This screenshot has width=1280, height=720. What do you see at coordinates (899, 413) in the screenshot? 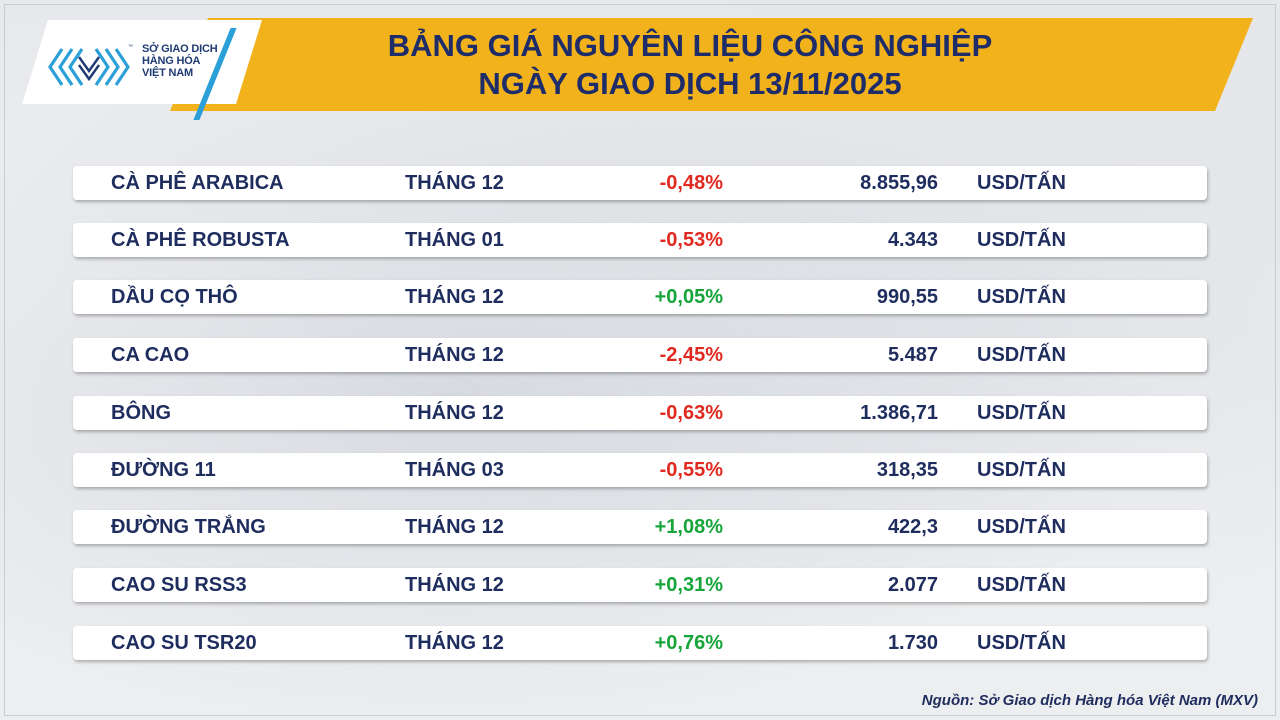
I see `price-value: 1.386,71` at bounding box center [899, 413].